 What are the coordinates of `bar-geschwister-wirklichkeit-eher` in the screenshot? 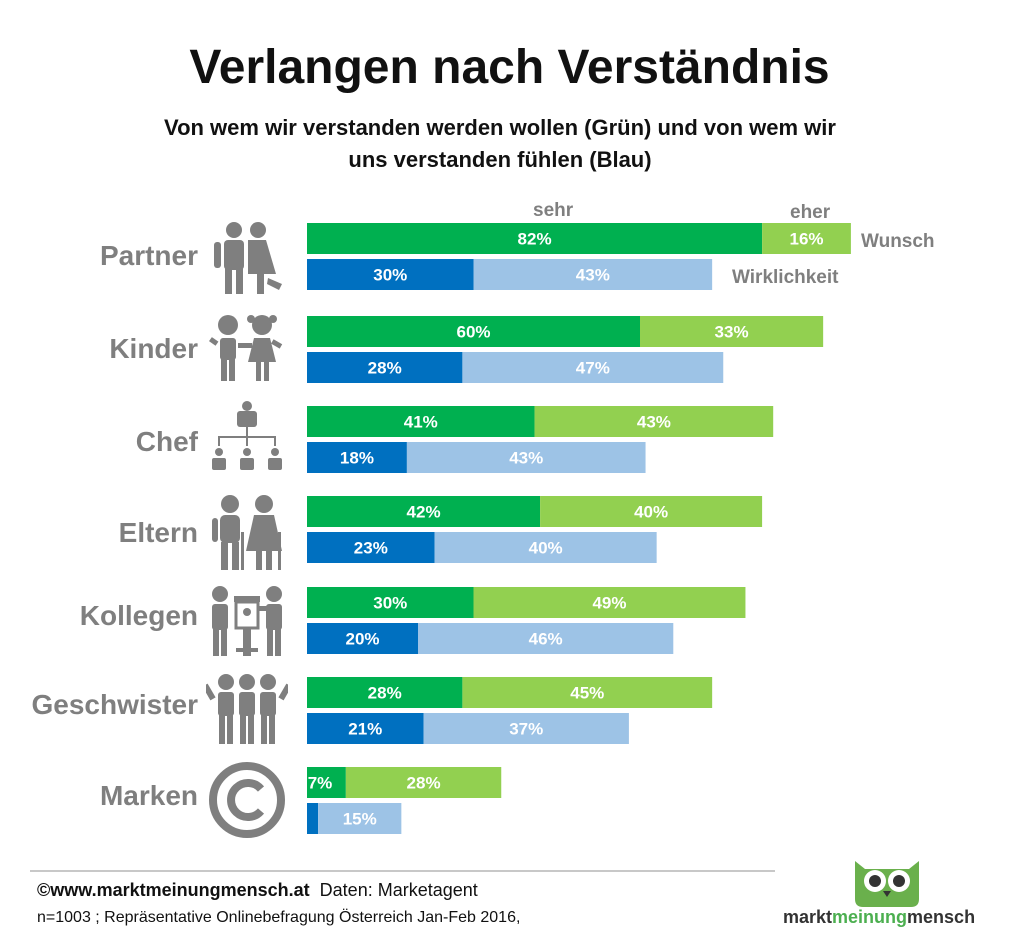 It's located at (526, 728).